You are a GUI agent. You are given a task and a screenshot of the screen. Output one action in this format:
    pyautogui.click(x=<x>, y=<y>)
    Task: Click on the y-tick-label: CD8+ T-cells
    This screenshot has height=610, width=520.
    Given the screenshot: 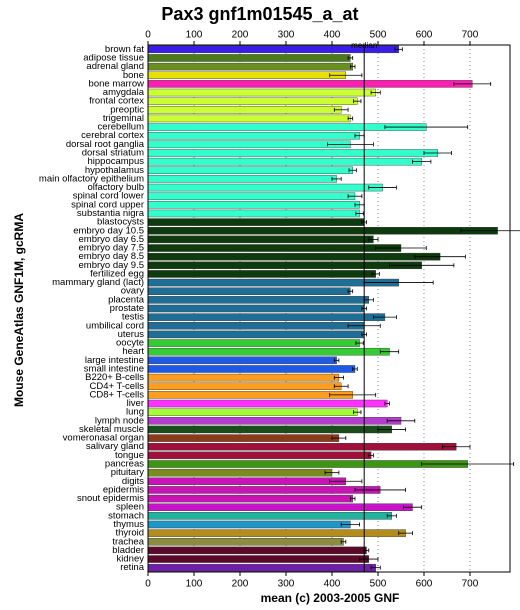 What is the action you would take?
    pyautogui.click(x=117, y=394)
    